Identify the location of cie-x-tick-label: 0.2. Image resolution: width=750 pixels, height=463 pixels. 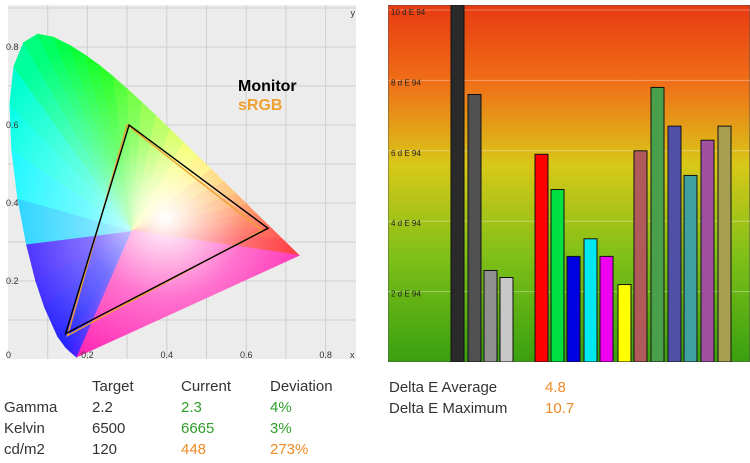
(87, 355).